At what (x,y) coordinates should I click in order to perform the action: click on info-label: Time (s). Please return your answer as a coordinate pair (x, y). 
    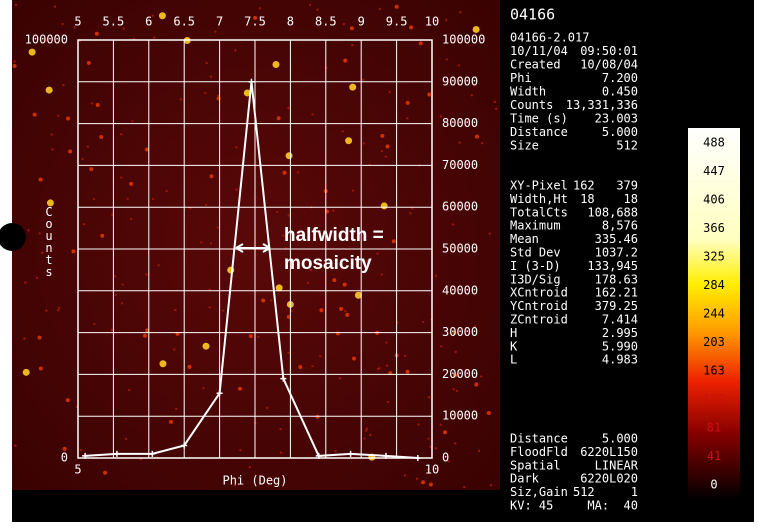
    Looking at the image, I should click on (539, 119).